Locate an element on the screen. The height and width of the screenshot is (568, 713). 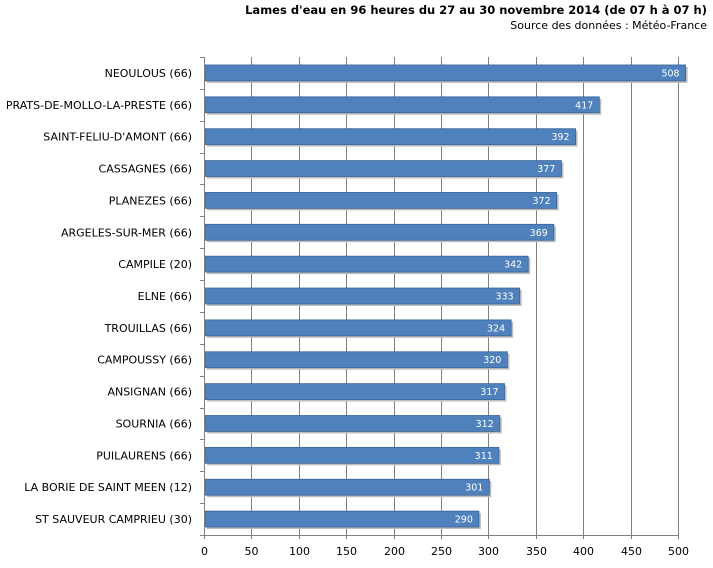
bar-value-label: 301 is located at coordinates (474, 488).